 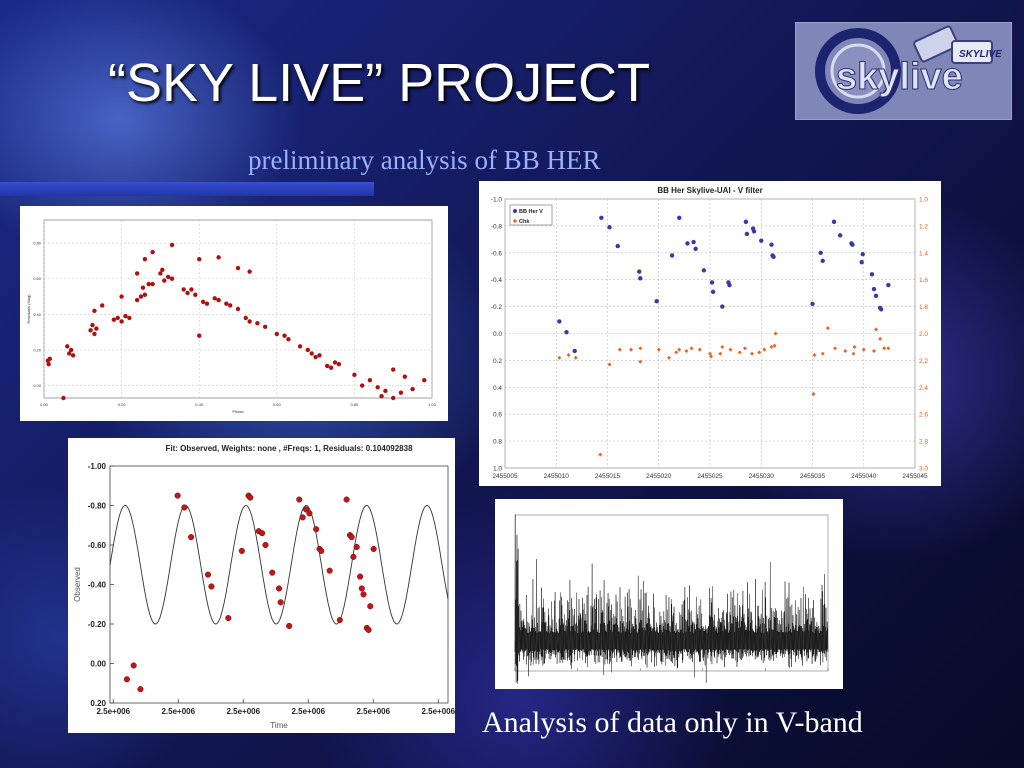 What do you see at coordinates (97, 545) in the screenshot?
I see `y-tick-label: -0.60` at bounding box center [97, 545].